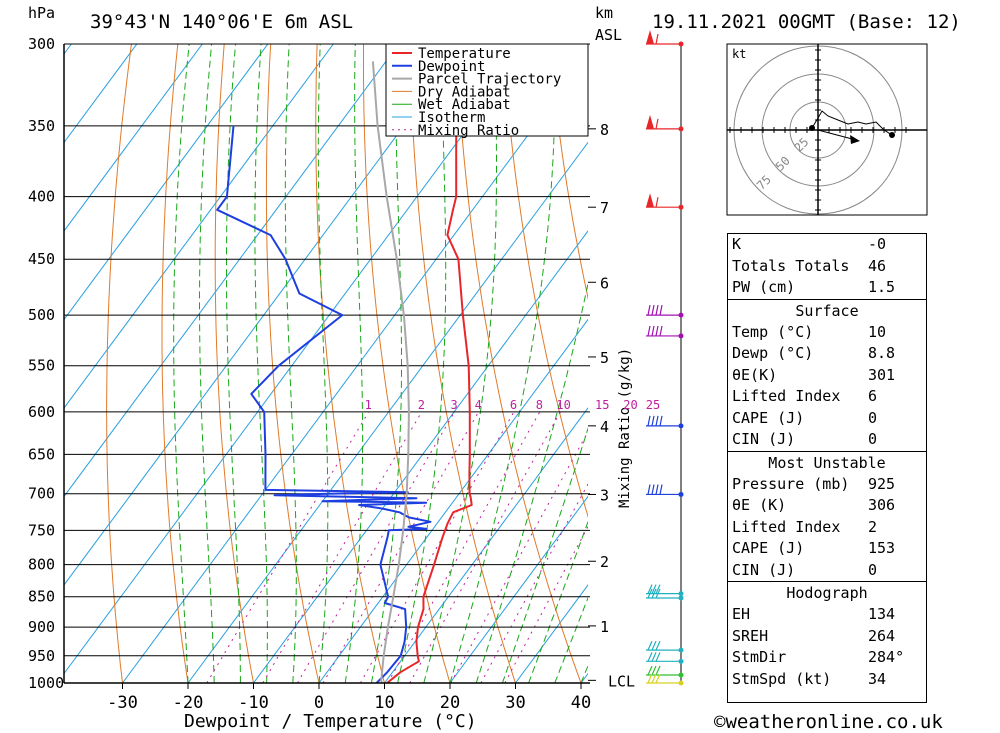 This screenshot has height=733, width=1000. I want to click on asl-label: ASL, so click(608, 35).